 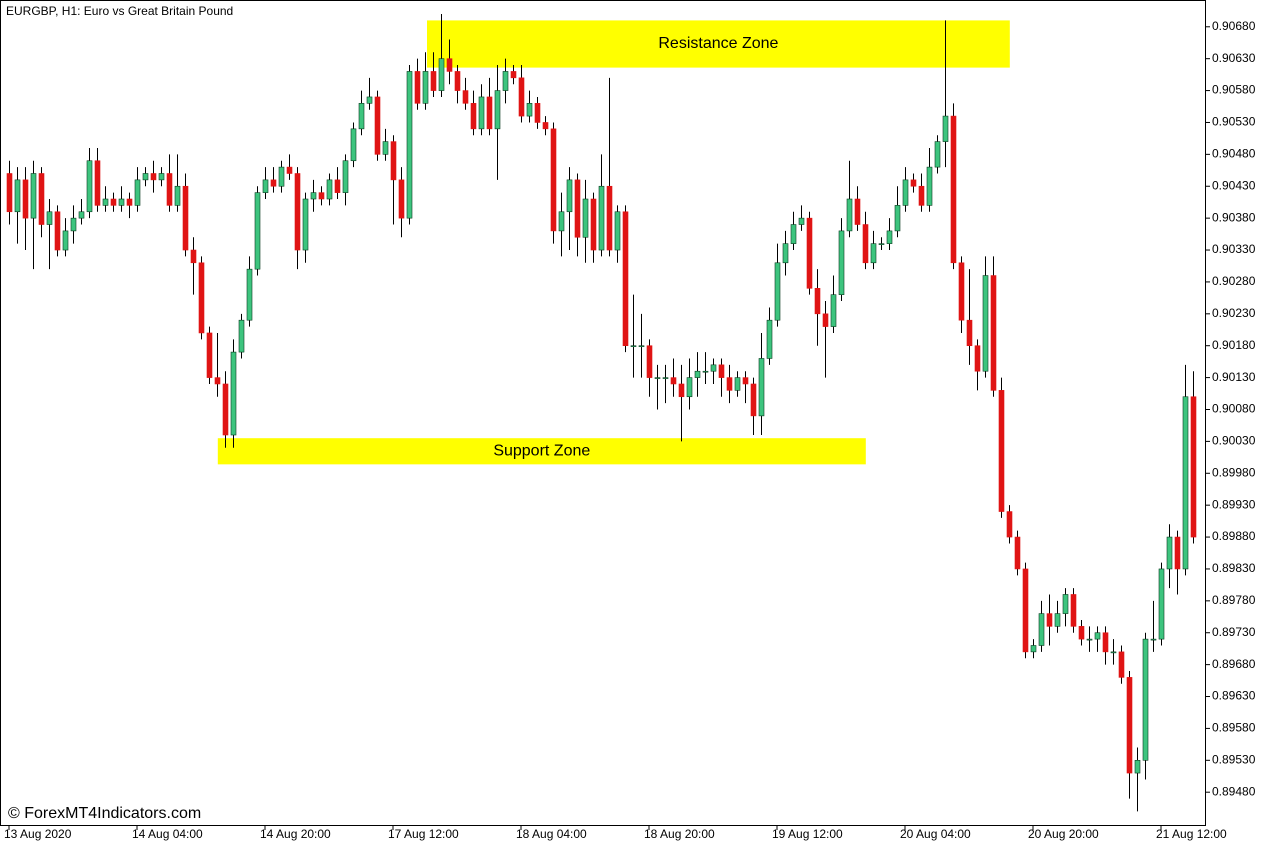 What do you see at coordinates (1191, 834) in the screenshot?
I see `x-tick-label: 21 Aug 12:00` at bounding box center [1191, 834].